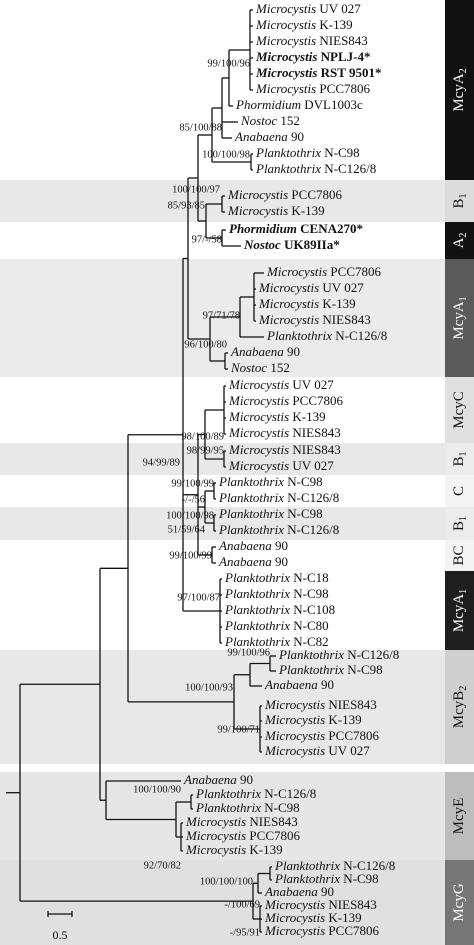 The height and width of the screenshot is (945, 474). I want to click on group-label: B1, so click(460, 523).